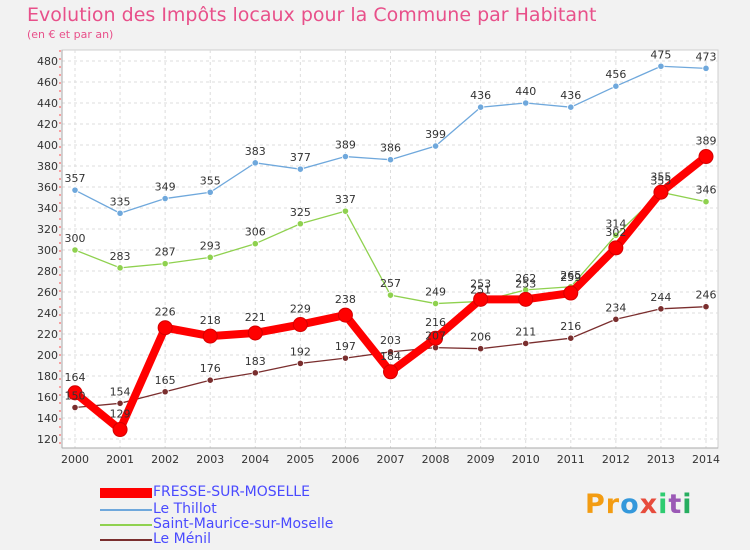 The height and width of the screenshot is (550, 750). Describe the element at coordinates (345, 459) in the screenshot. I see `x-tick-label-2006: 2006` at that location.